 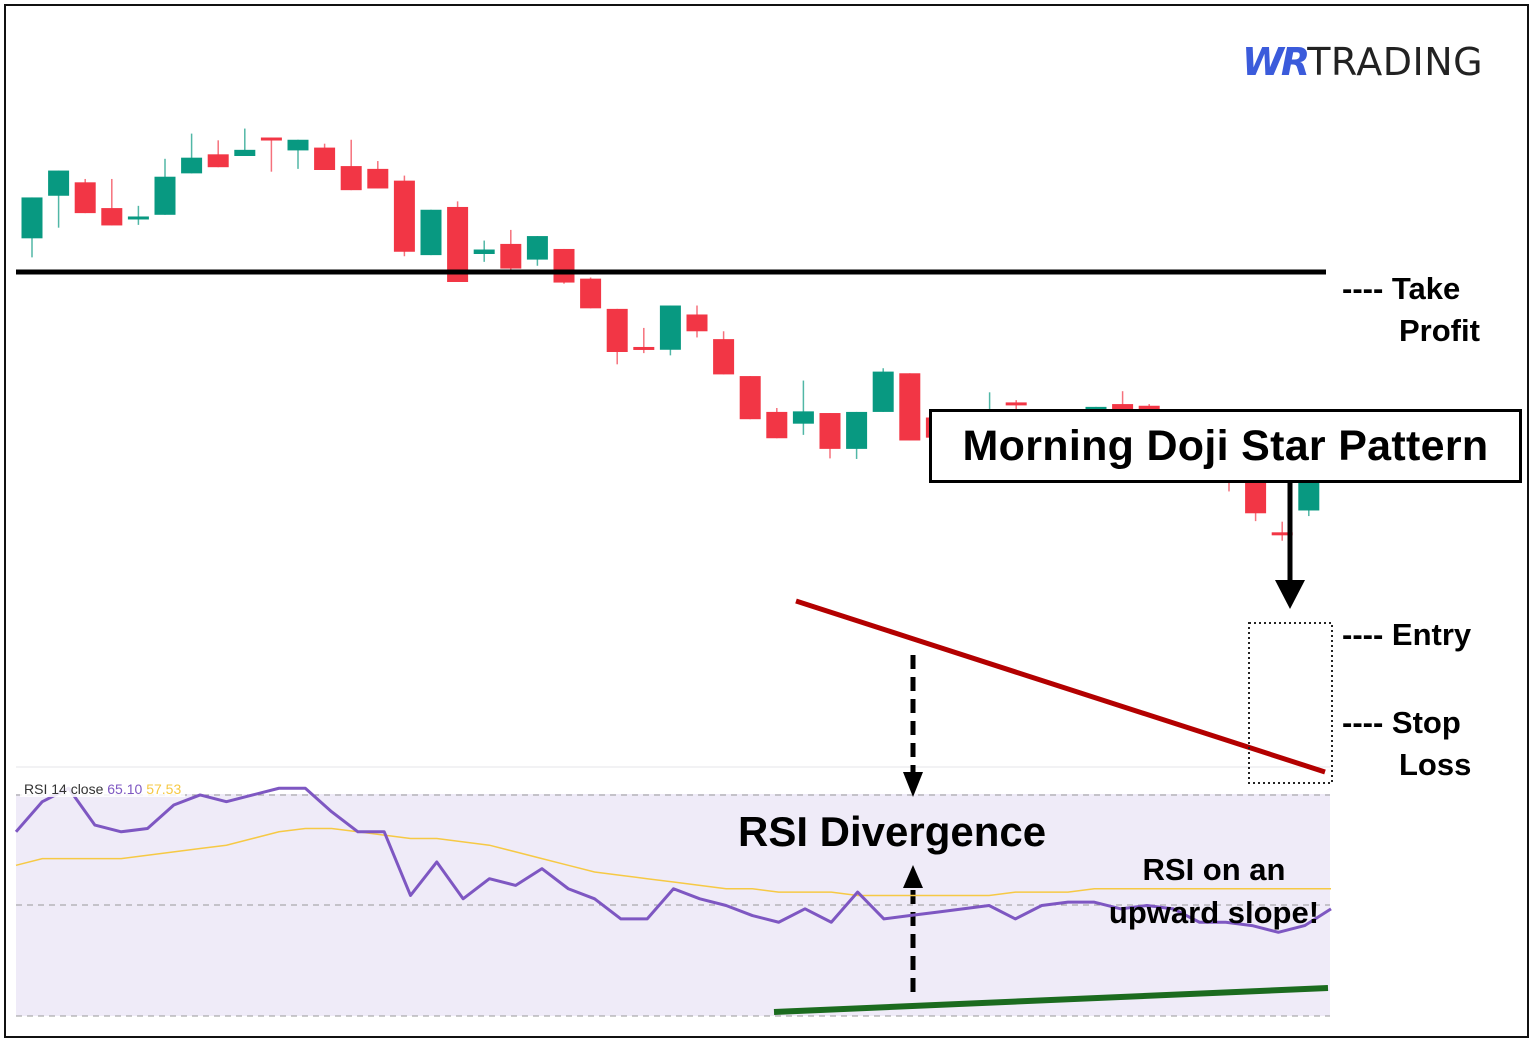 I want to click on brand-logo: WRTRADING, so click(x=1362, y=62).